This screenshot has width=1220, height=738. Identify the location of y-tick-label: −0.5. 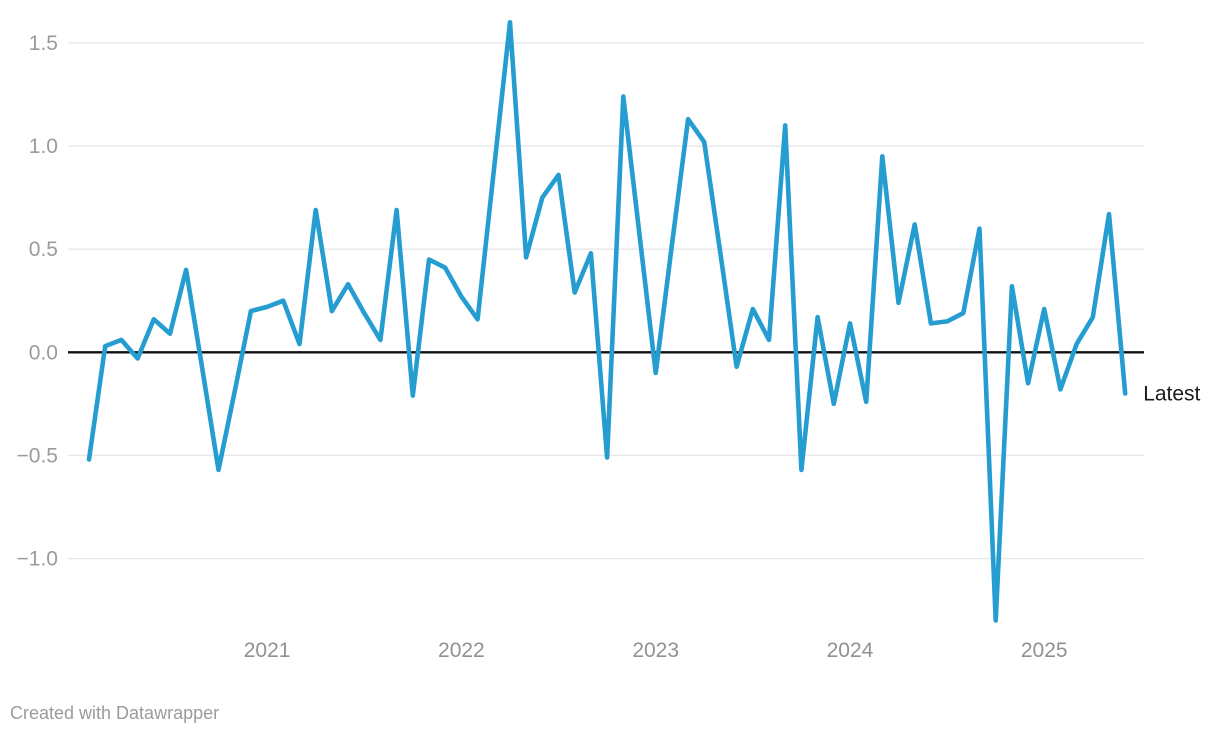
(37, 455).